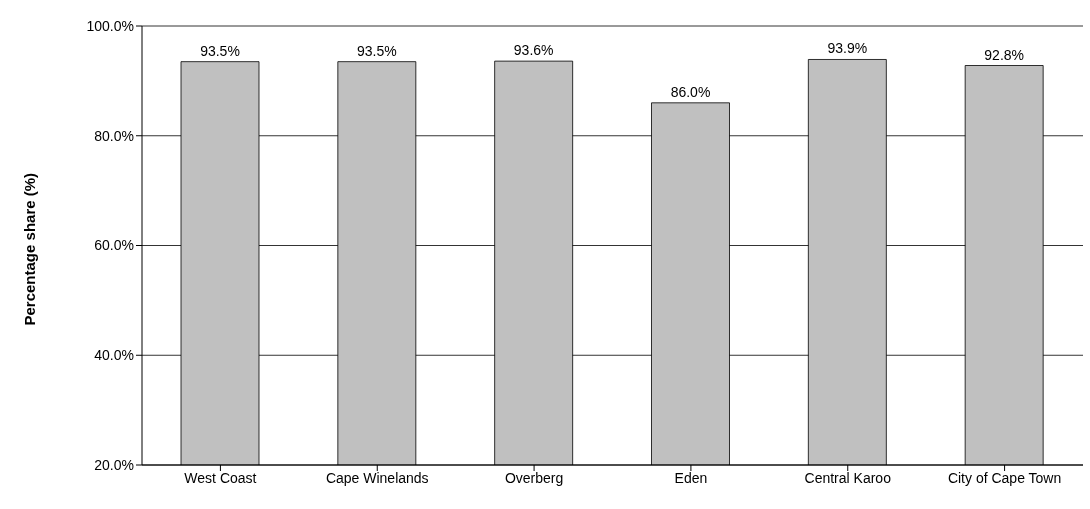 This screenshot has height=509, width=1090. I want to click on data-label: 93.6%, so click(533, 50).